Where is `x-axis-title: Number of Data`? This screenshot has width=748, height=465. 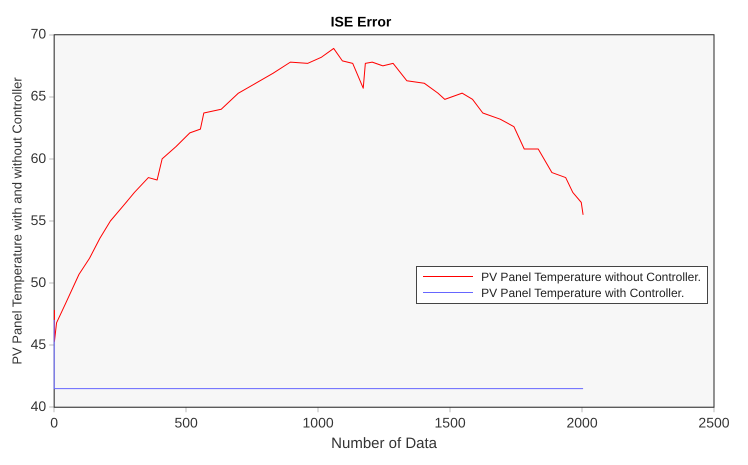
x-axis-title: Number of Data is located at coordinates (384, 443).